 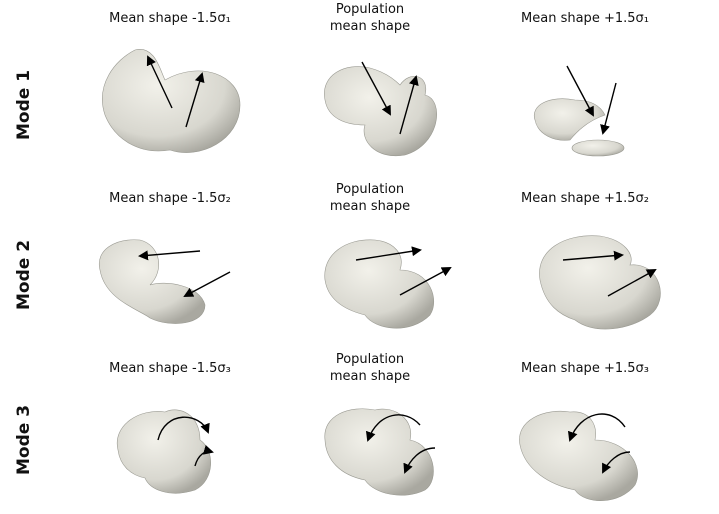 I want to click on column-header: Mean shape -1.5σ₁, so click(x=170, y=18).